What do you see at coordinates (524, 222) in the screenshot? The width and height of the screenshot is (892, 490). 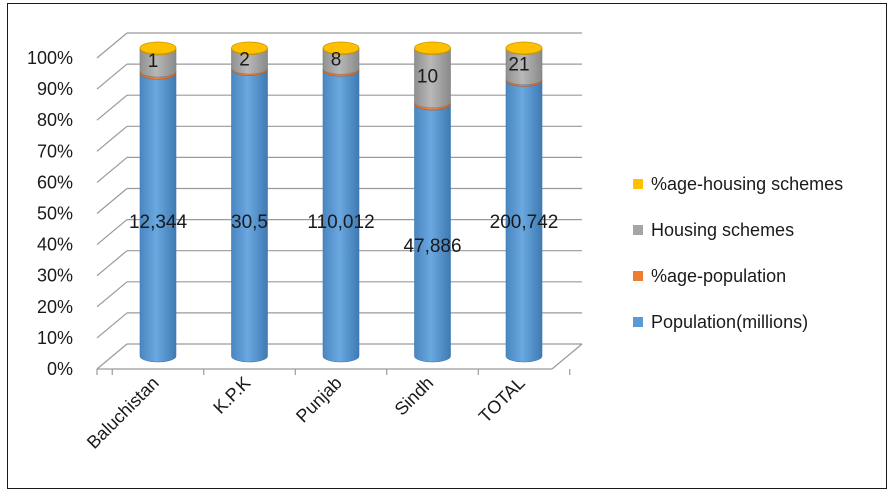 I see `data-label-population: 200,742` at bounding box center [524, 222].